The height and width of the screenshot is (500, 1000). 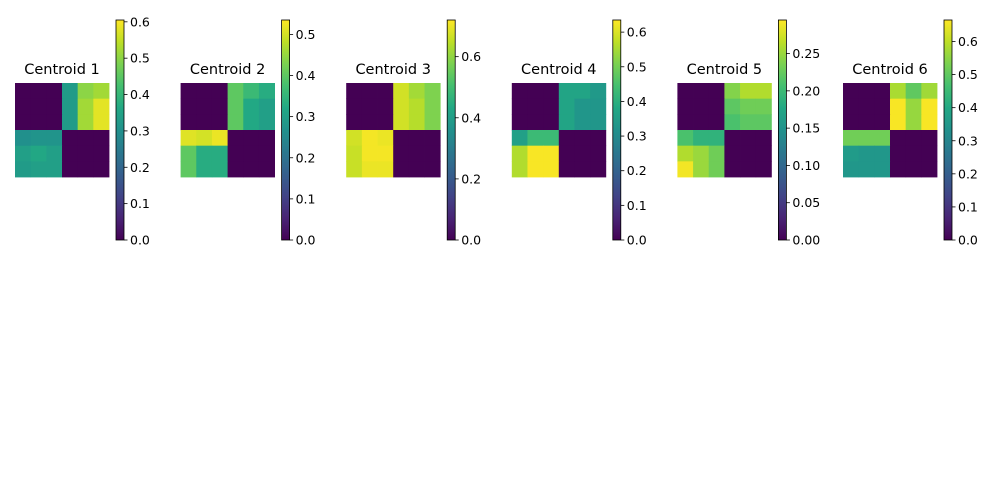 I want to click on panel-title: Centroid 2, so click(x=228, y=70).